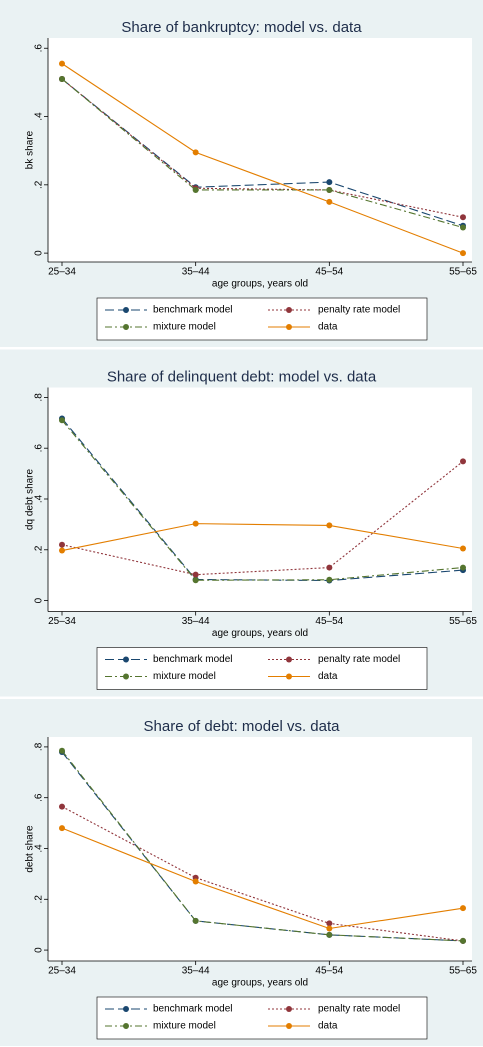 The width and height of the screenshot is (483, 1047). Describe the element at coordinates (242, 376) in the screenshot. I see `chart-title: Share of delinquent debt: model vs. data` at that location.